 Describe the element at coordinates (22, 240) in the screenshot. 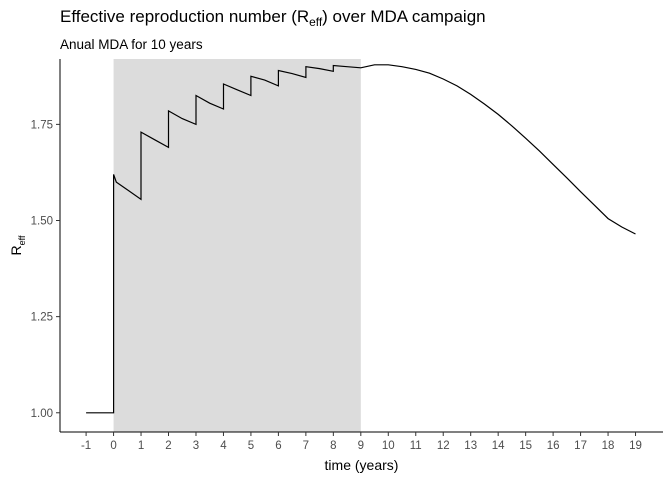

I see `y-axis-title-subscript: eff` at that location.